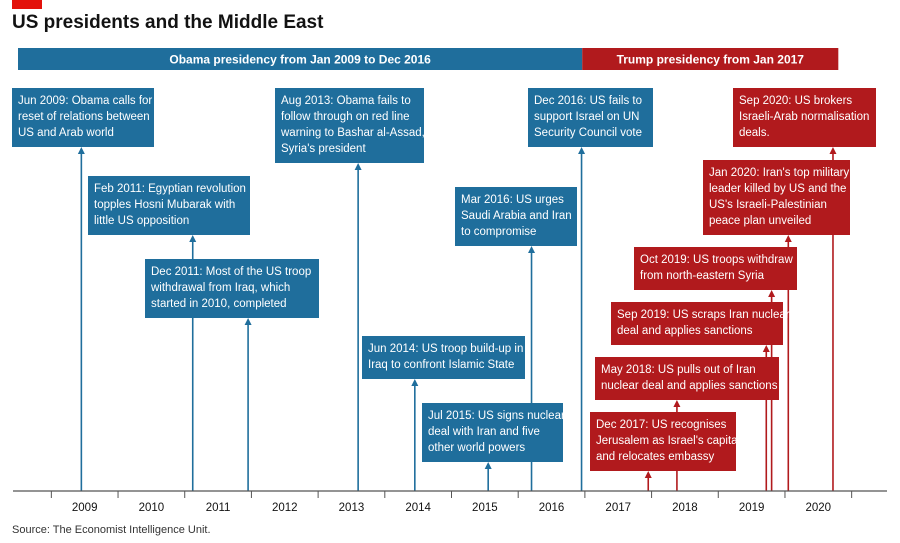 This screenshot has width=900, height=543. What do you see at coordinates (218, 508) in the screenshot?
I see `x-tick-label: 2011` at bounding box center [218, 508].